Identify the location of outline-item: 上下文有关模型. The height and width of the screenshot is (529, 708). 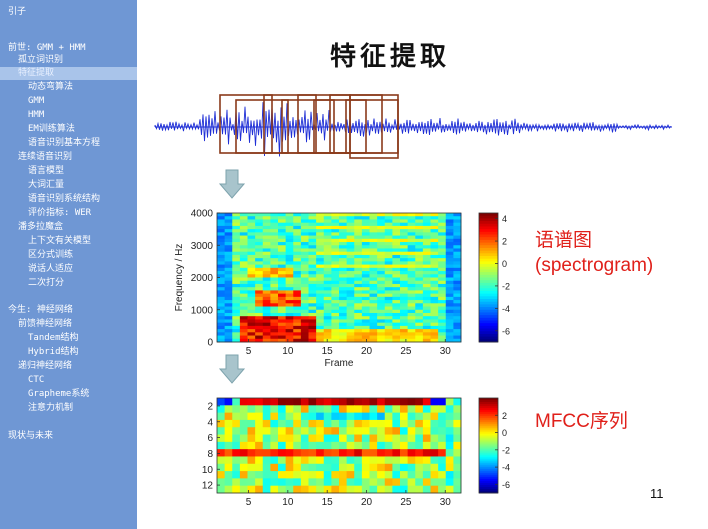
(60, 241).